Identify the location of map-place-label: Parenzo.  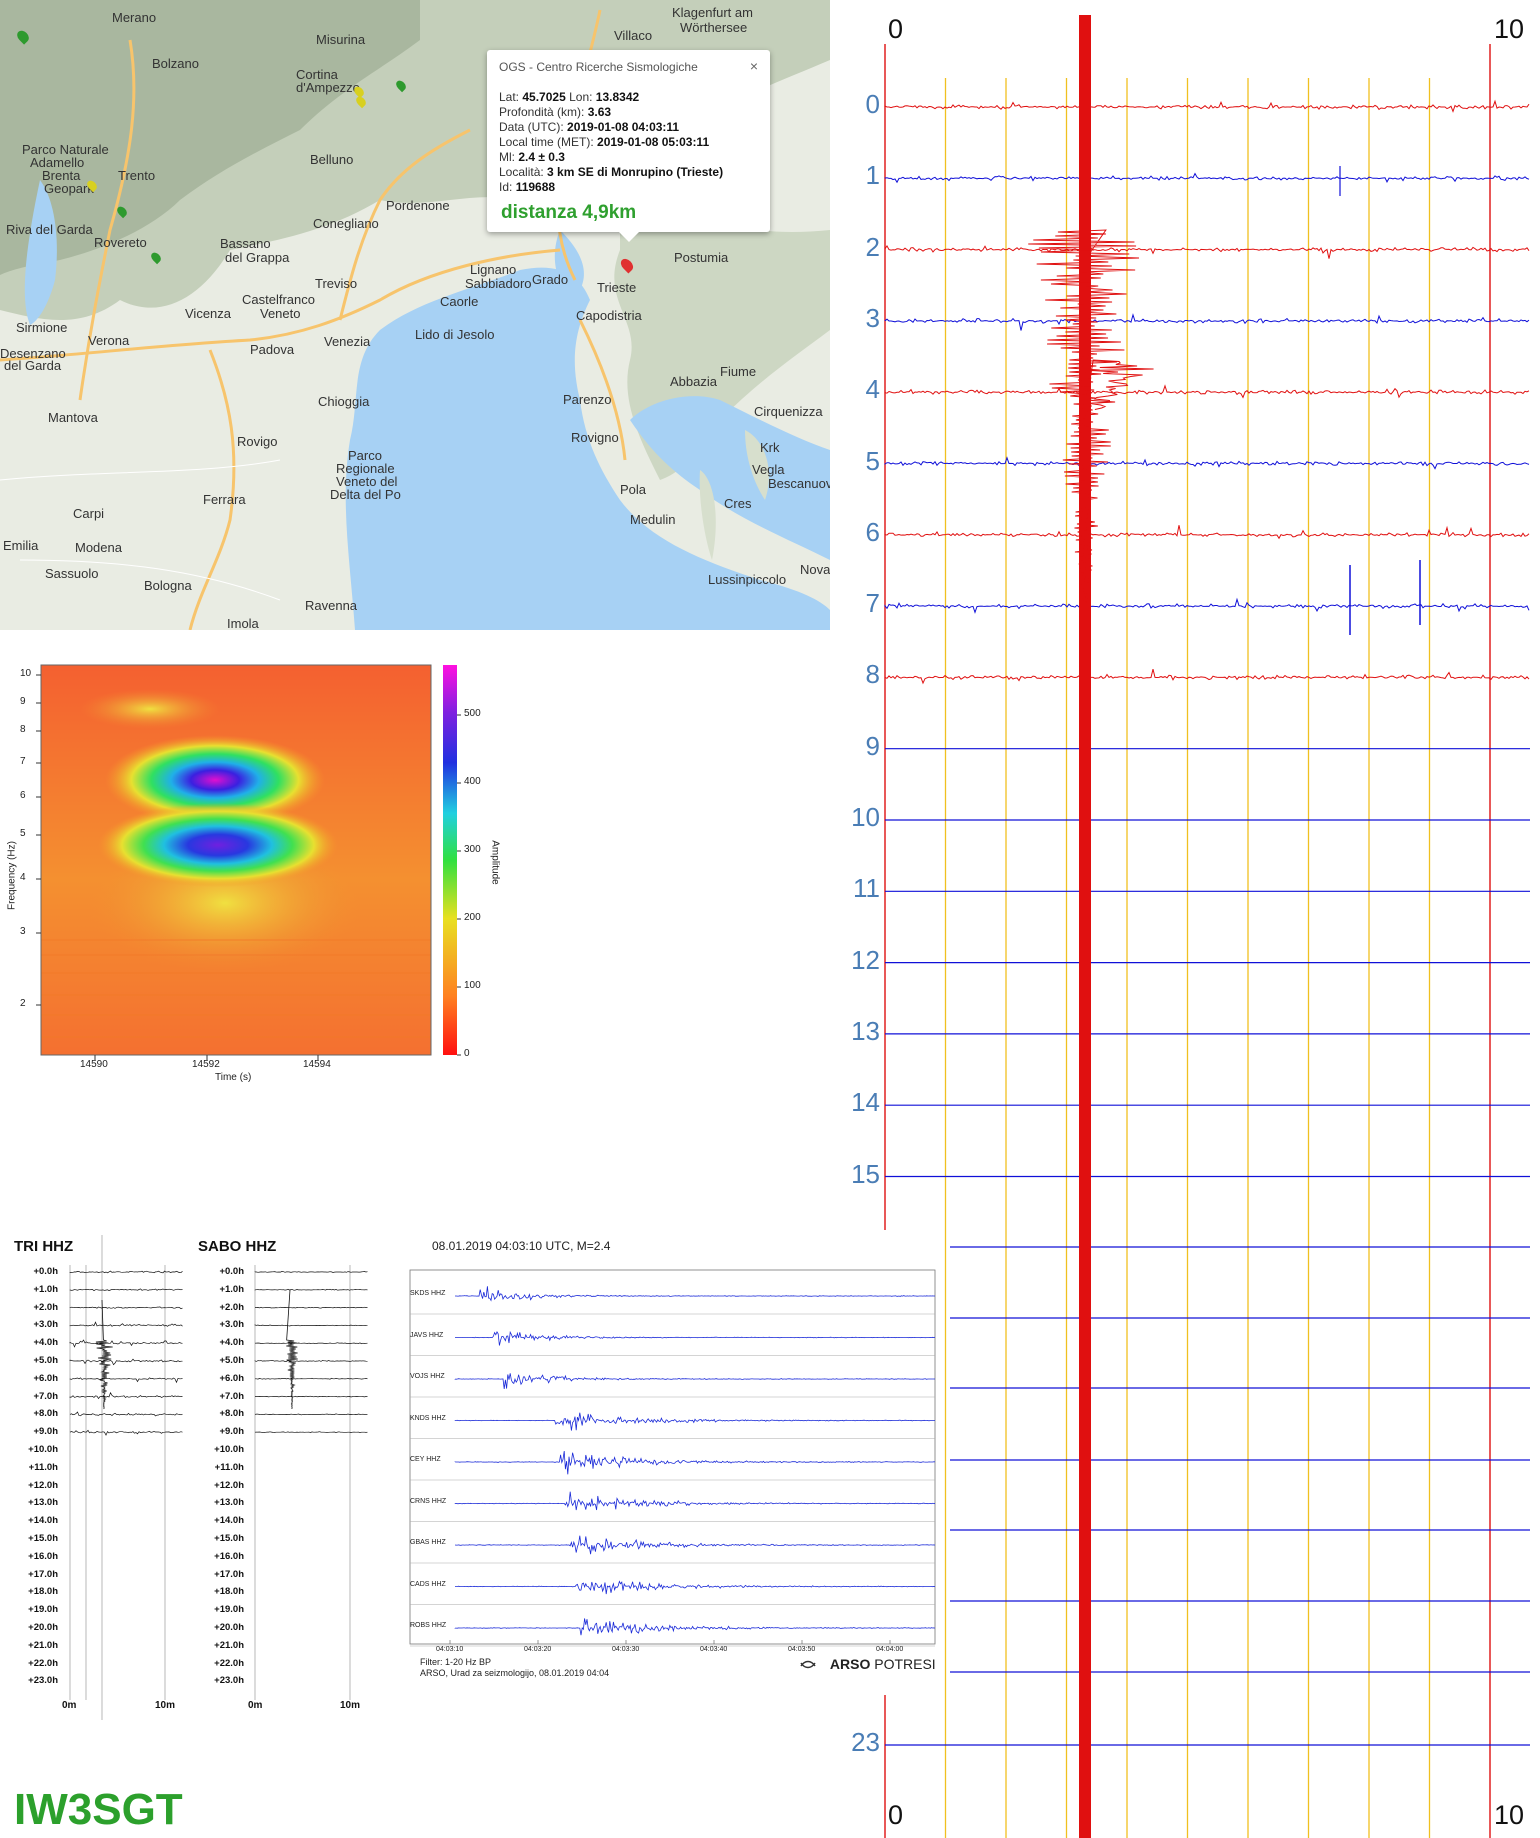
(587, 399).